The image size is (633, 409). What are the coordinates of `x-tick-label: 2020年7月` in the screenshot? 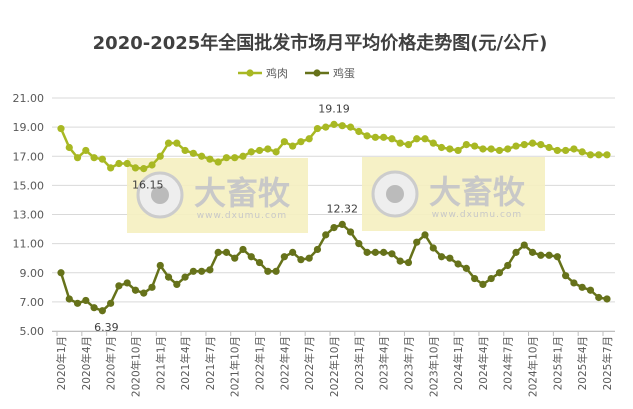 It's located at (111, 363).